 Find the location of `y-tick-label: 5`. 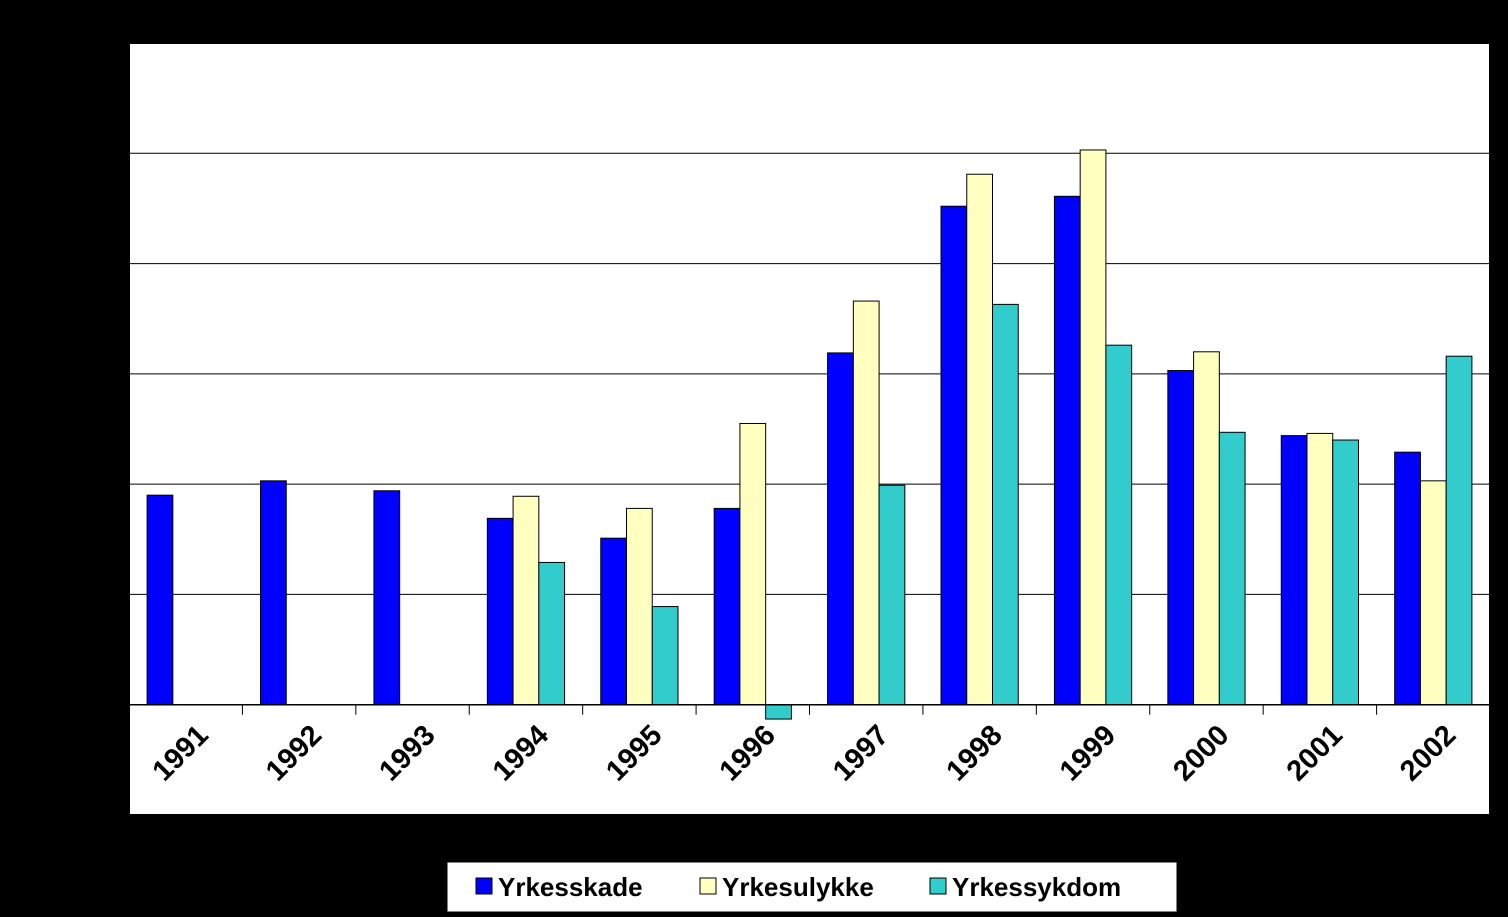

y-tick-label: 5 is located at coordinates (116, 153).